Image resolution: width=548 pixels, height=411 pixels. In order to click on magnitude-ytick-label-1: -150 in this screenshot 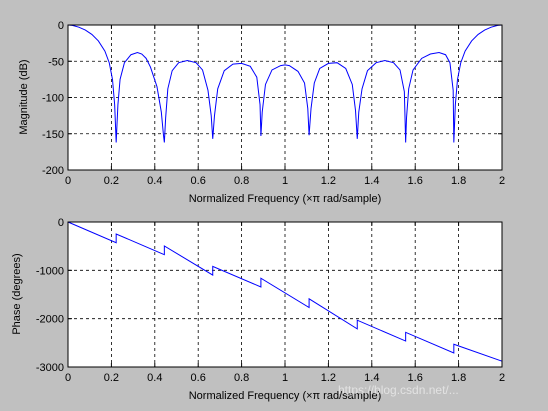, I will do `click(53, 135)`.